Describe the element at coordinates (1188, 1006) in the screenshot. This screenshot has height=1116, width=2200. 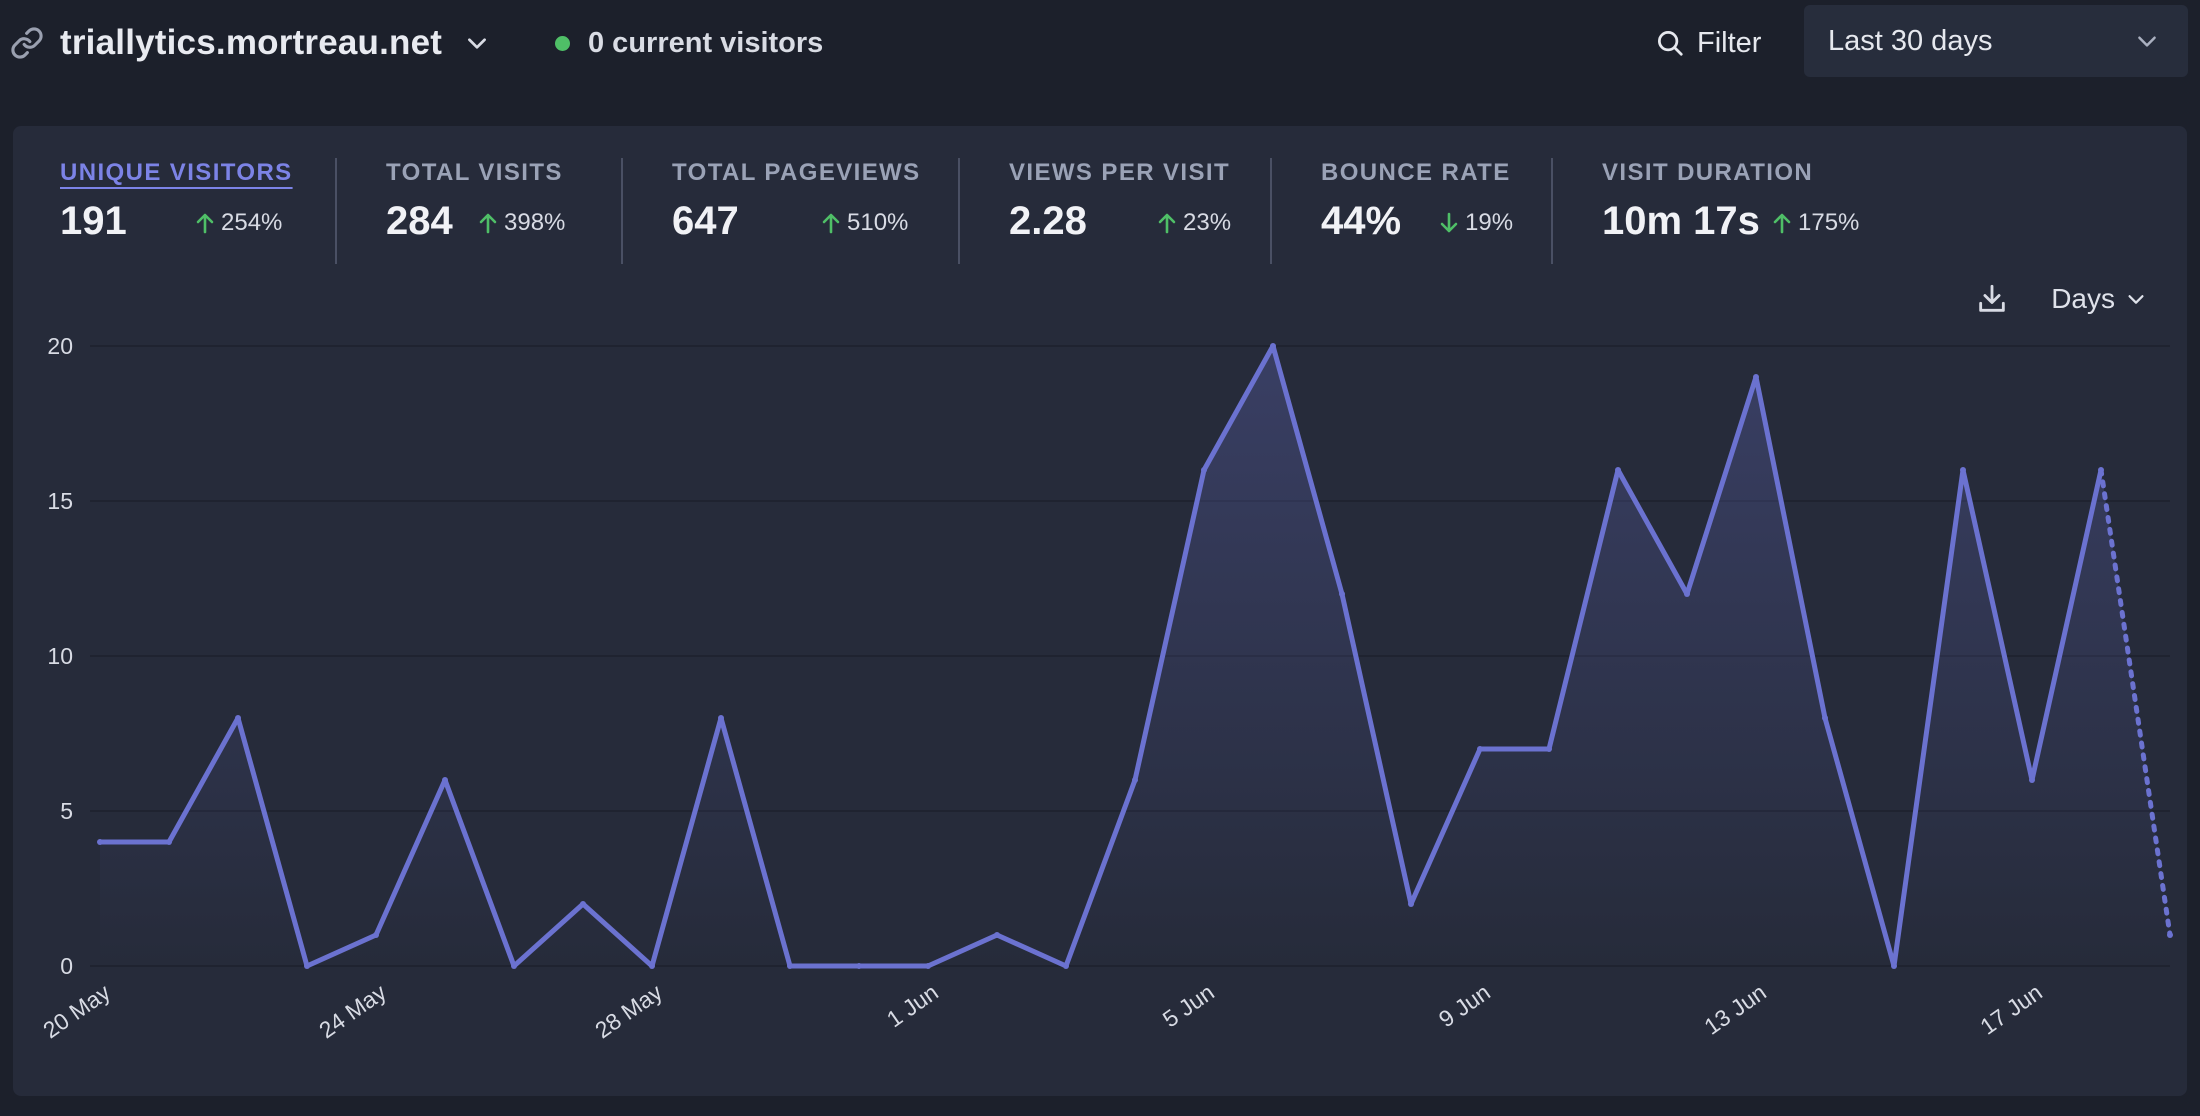
I see `x-tick-label: 5 Jun` at that location.